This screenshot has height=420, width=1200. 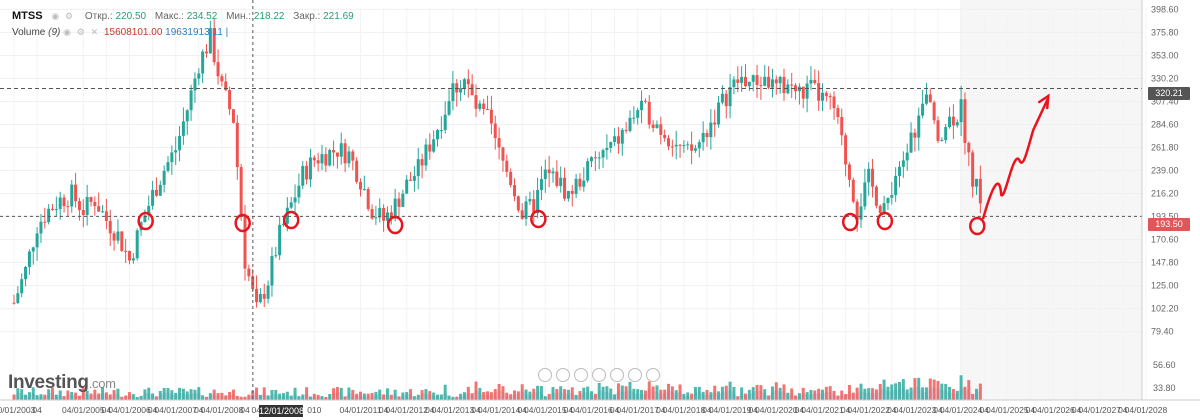 What do you see at coordinates (1164, 388) in the screenshot?
I see `volume-tick-label: 33.80` at bounding box center [1164, 388].